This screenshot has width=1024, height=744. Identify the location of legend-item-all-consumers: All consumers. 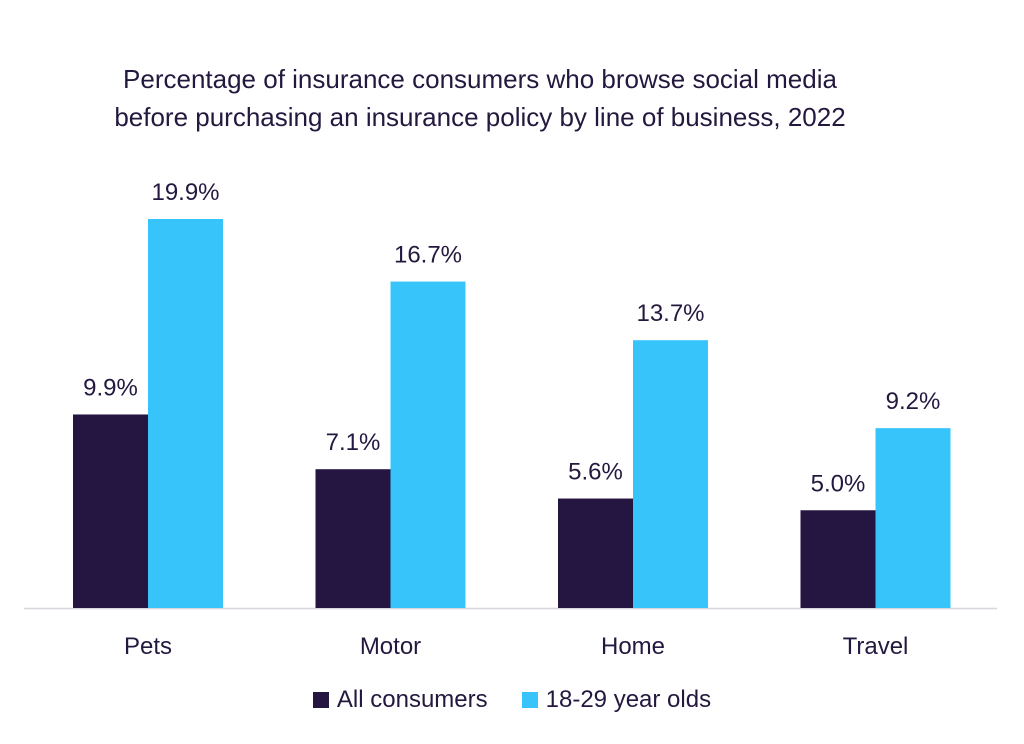
(400, 700).